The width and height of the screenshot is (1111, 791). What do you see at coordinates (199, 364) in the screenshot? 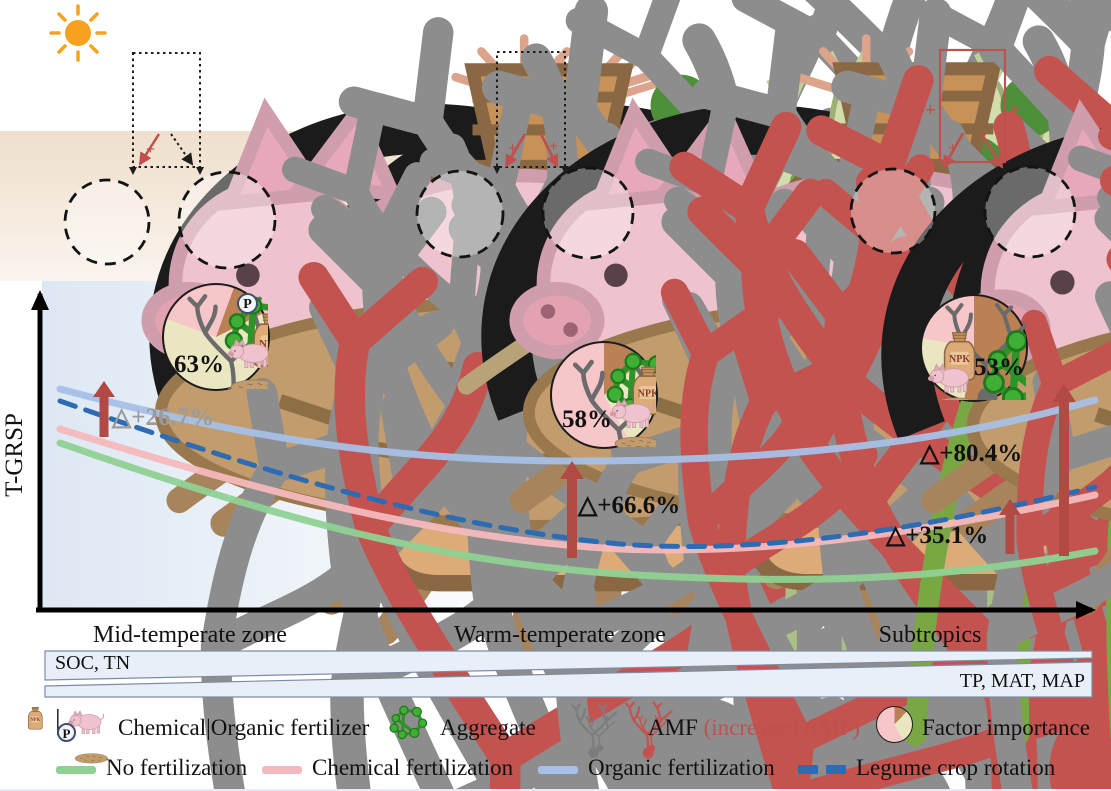
I see `pie-value-mid: 63%` at bounding box center [199, 364].